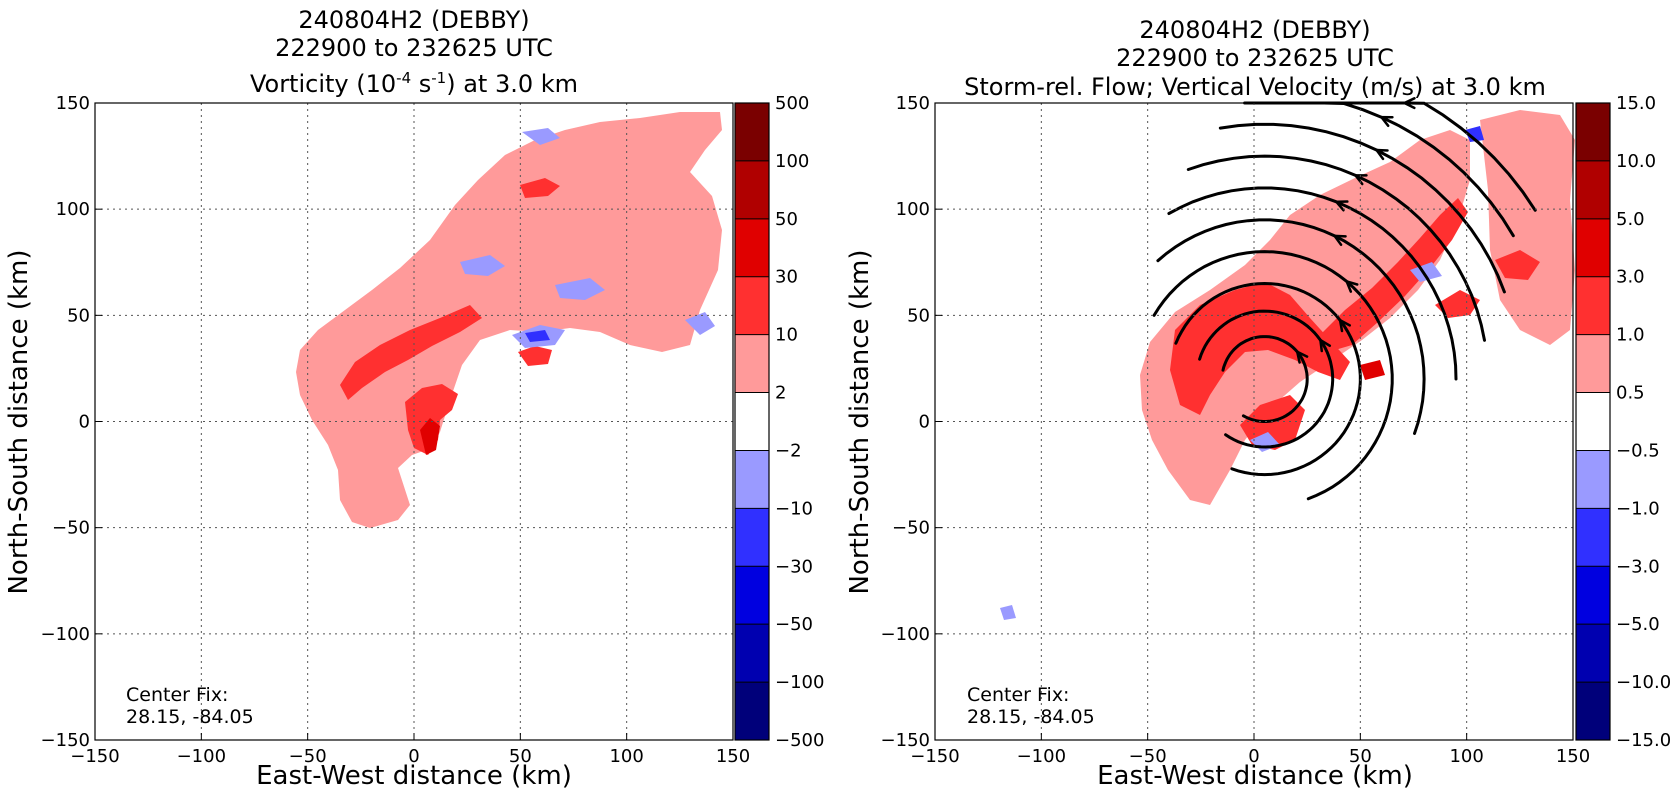 This screenshot has width=1677, height=797. I want to click on panel2-title-line1: 240804H2 (DEBBY), so click(1254, 30).